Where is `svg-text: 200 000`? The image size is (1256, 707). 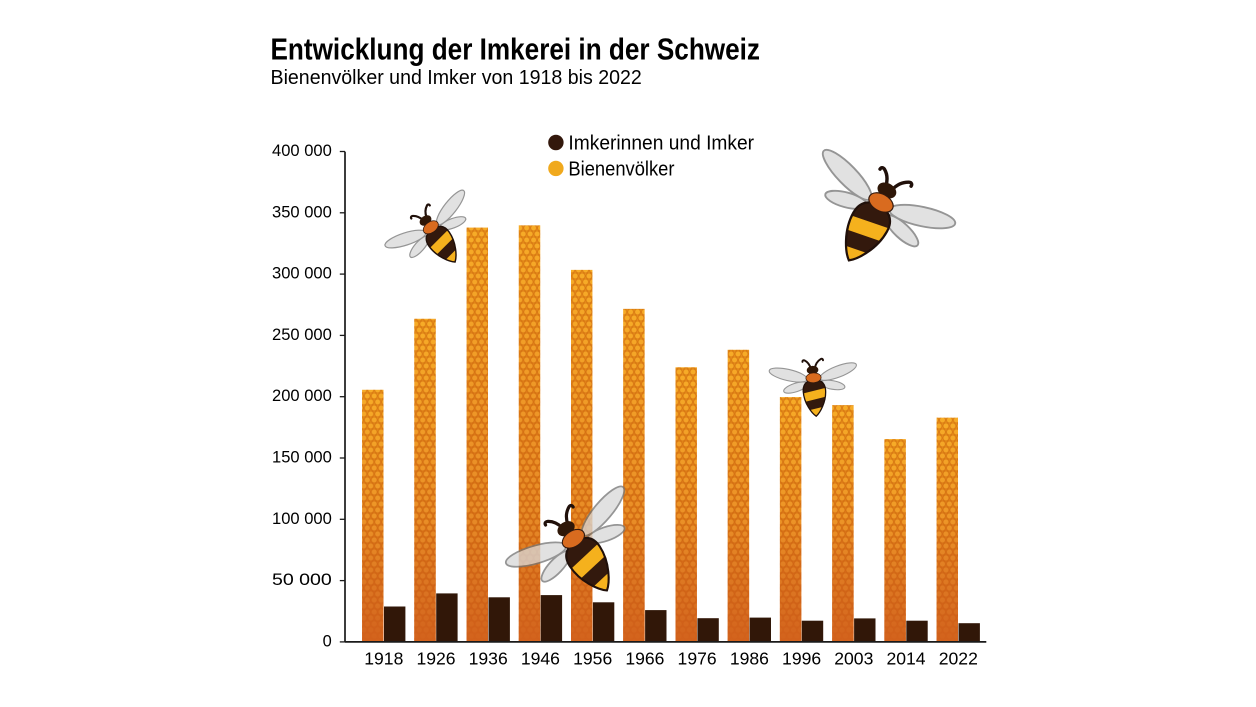
svg-text: 200 000 is located at coordinates (302, 396).